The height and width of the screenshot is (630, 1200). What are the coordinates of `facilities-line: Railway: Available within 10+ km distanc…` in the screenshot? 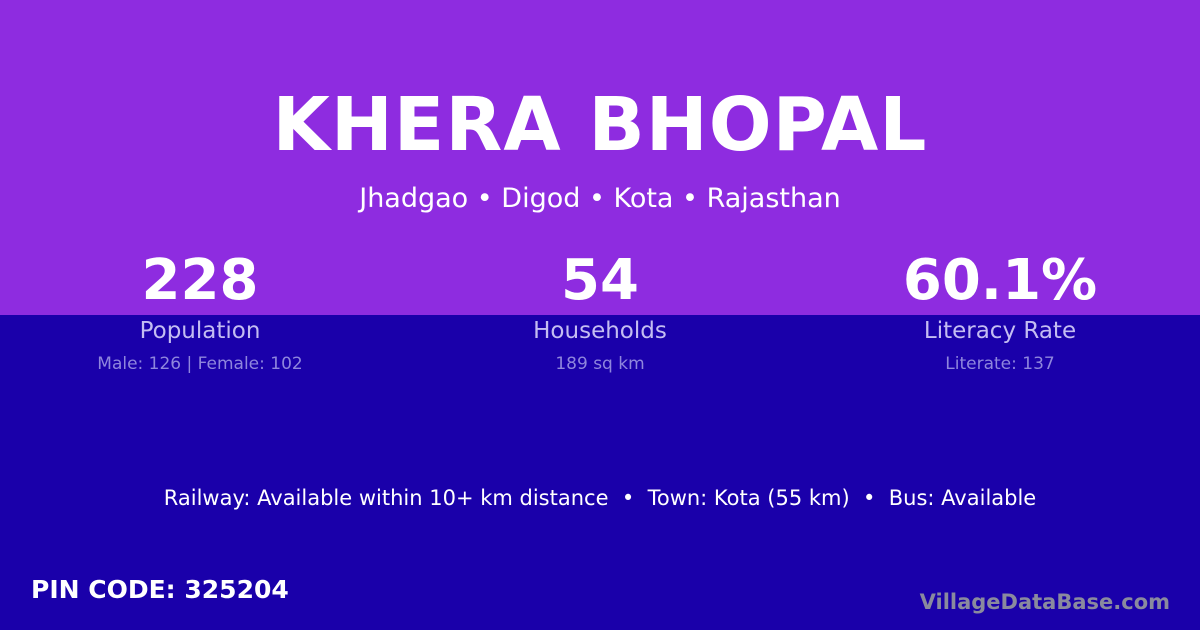 It's located at (600, 498).